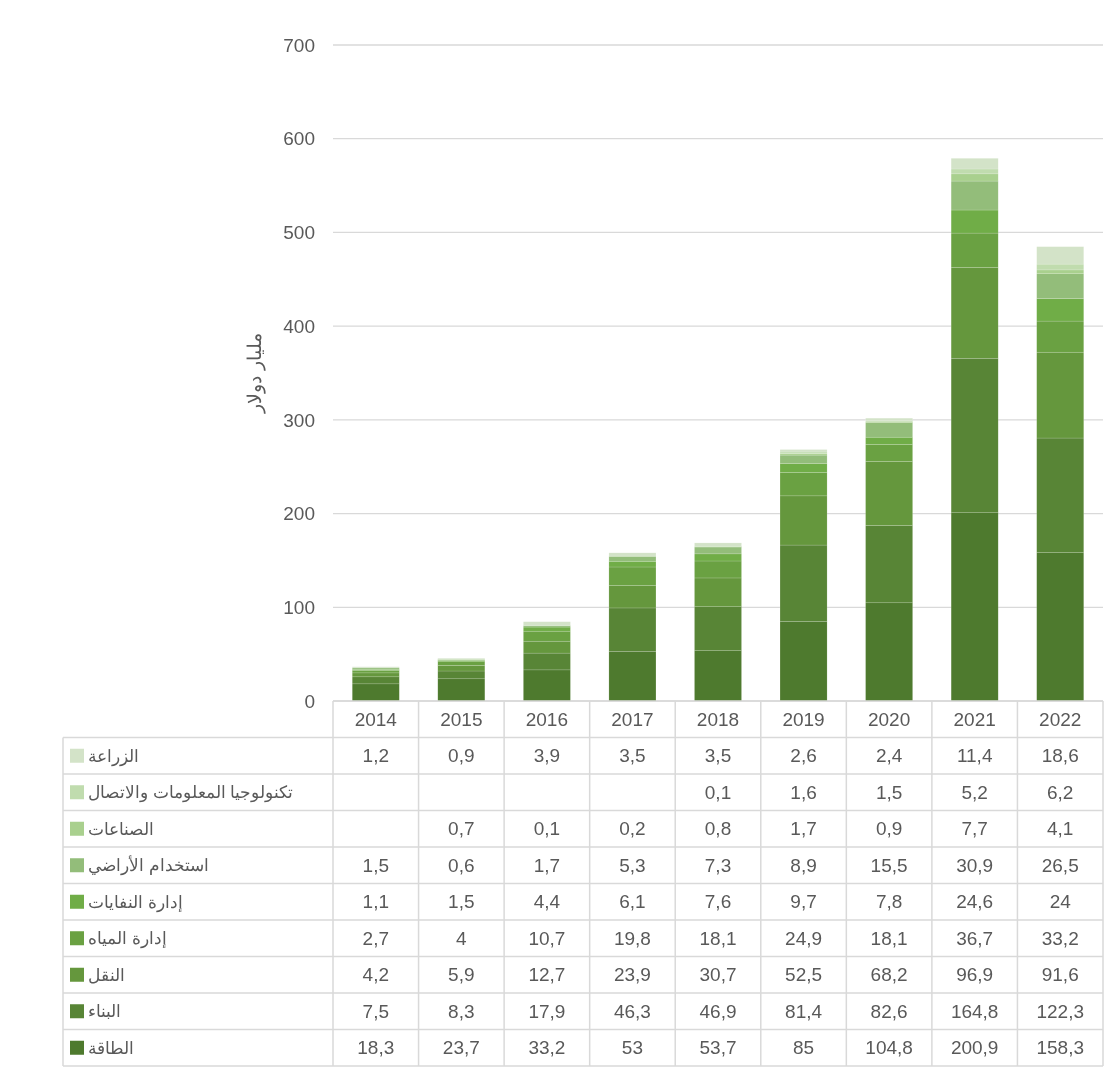 This screenshot has width=1114, height=1070. I want to click on data-label: 7,5, so click(375, 1011).